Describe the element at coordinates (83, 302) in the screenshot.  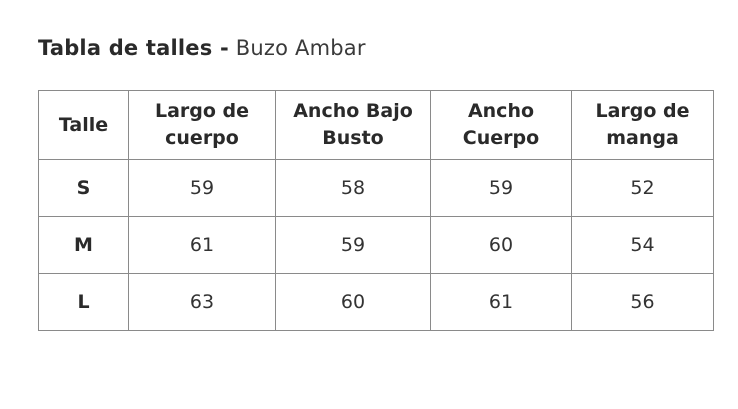
I see `size-label: L` at that location.